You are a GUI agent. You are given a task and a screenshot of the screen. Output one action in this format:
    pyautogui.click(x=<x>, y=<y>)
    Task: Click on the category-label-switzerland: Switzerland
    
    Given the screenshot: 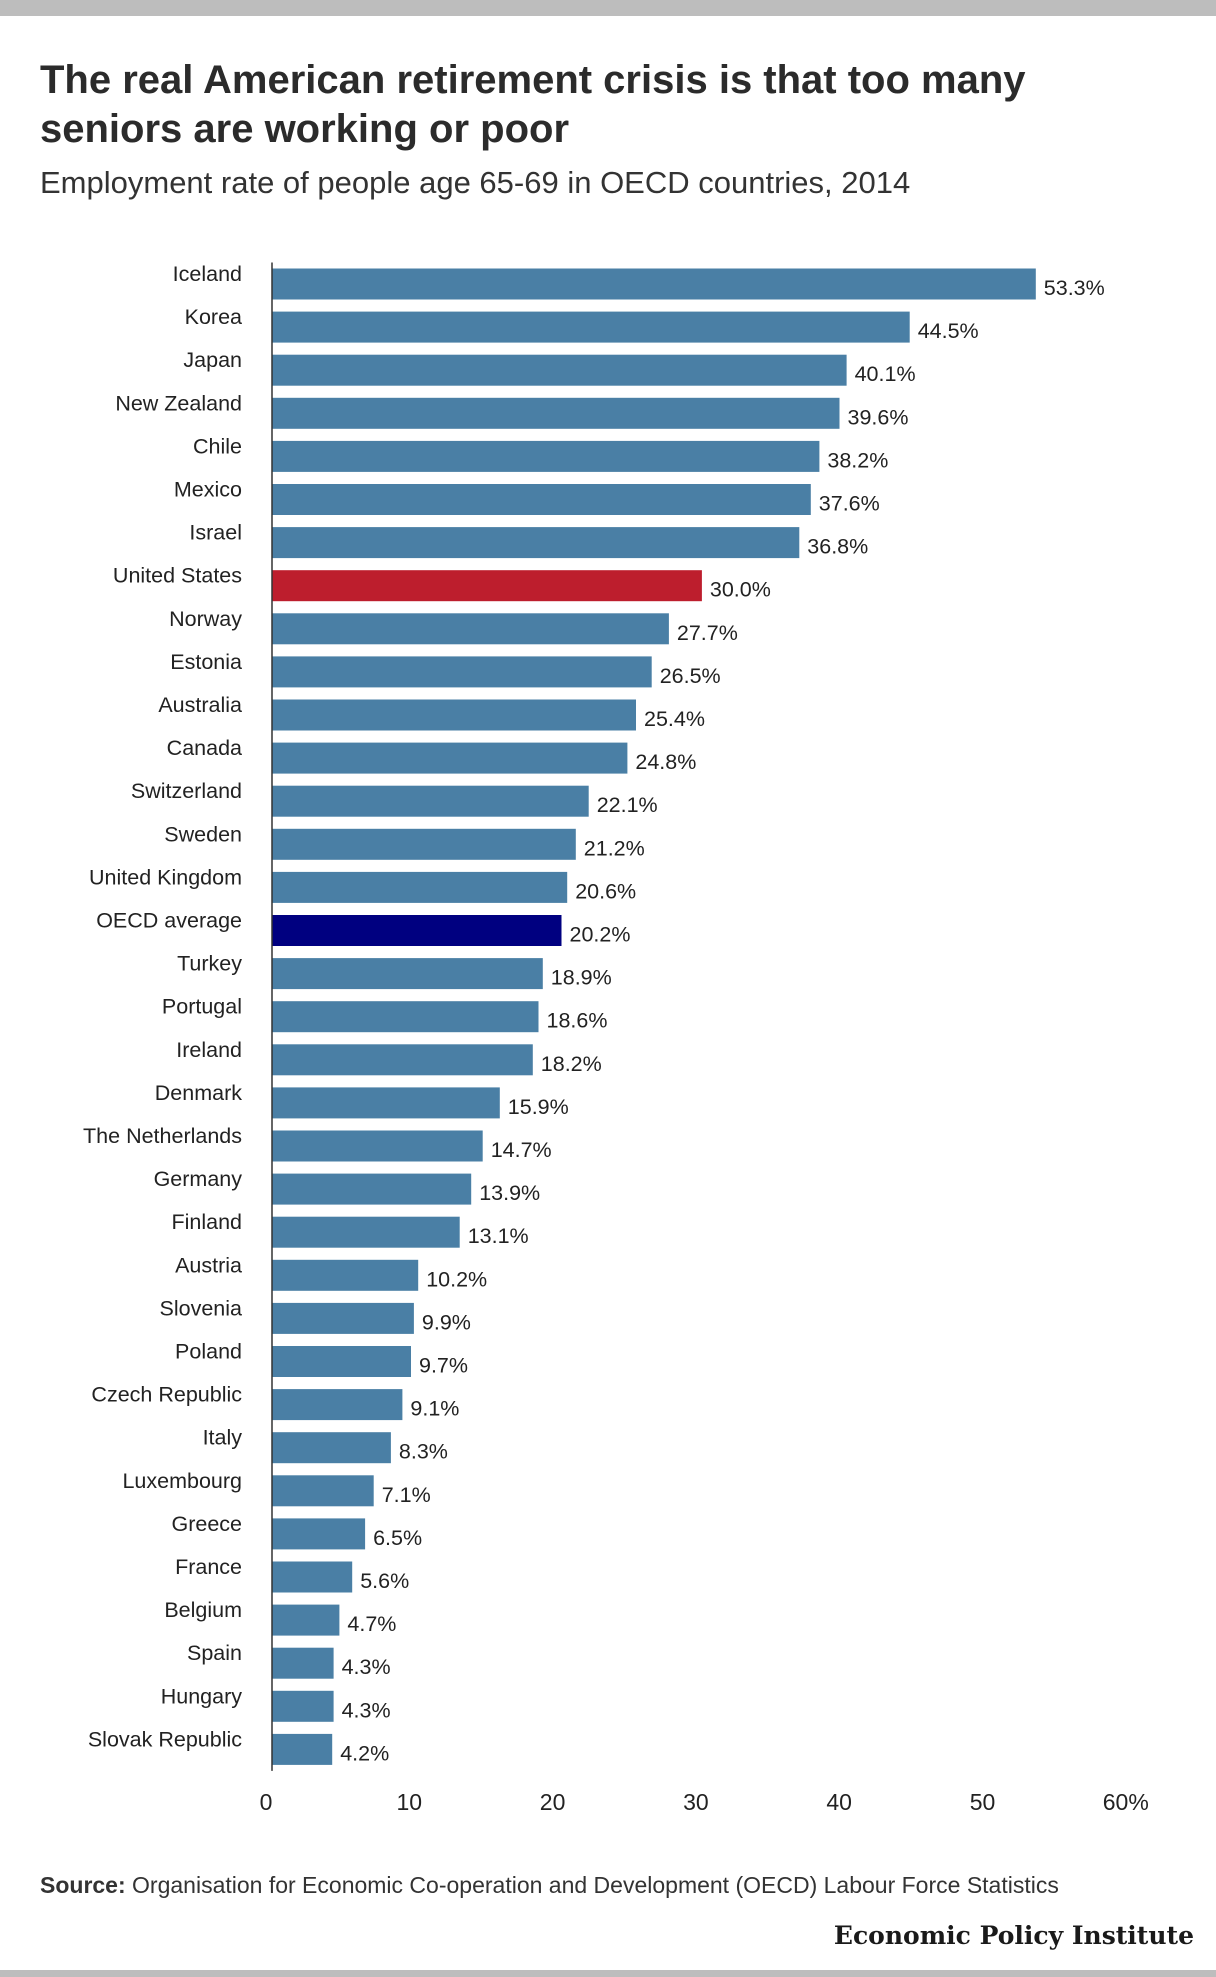 What is the action you would take?
    pyautogui.click(x=186, y=791)
    